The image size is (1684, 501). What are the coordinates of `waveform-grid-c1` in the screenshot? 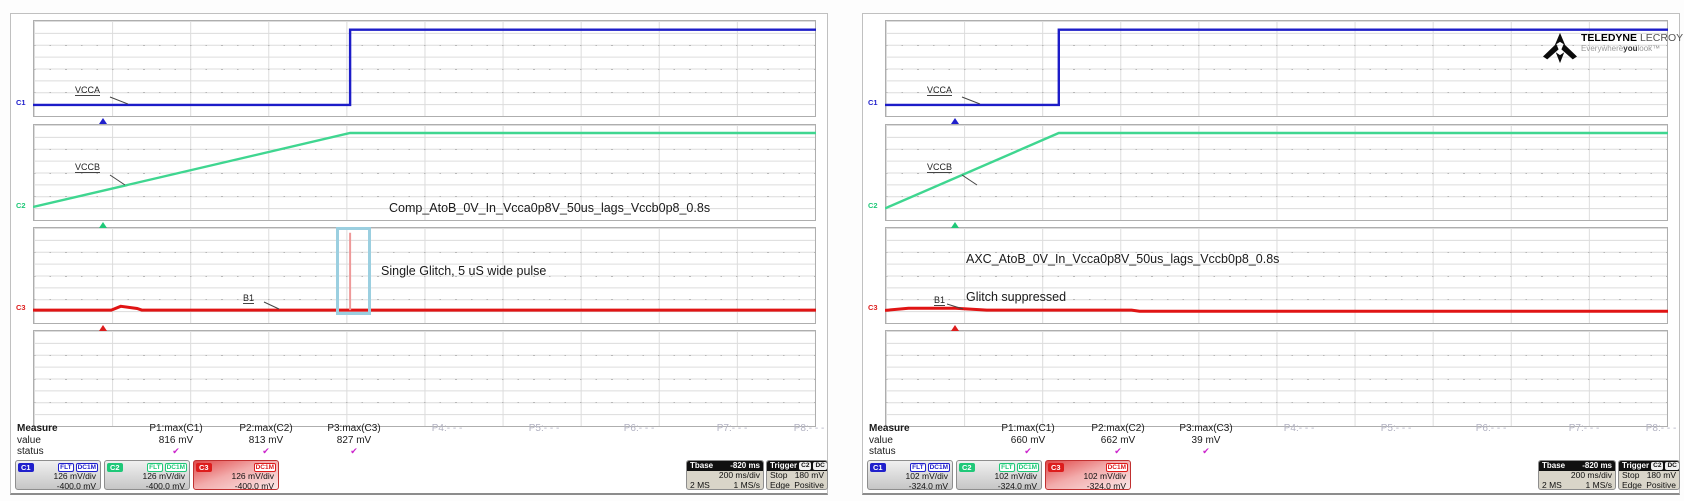 It's located at (1276, 68).